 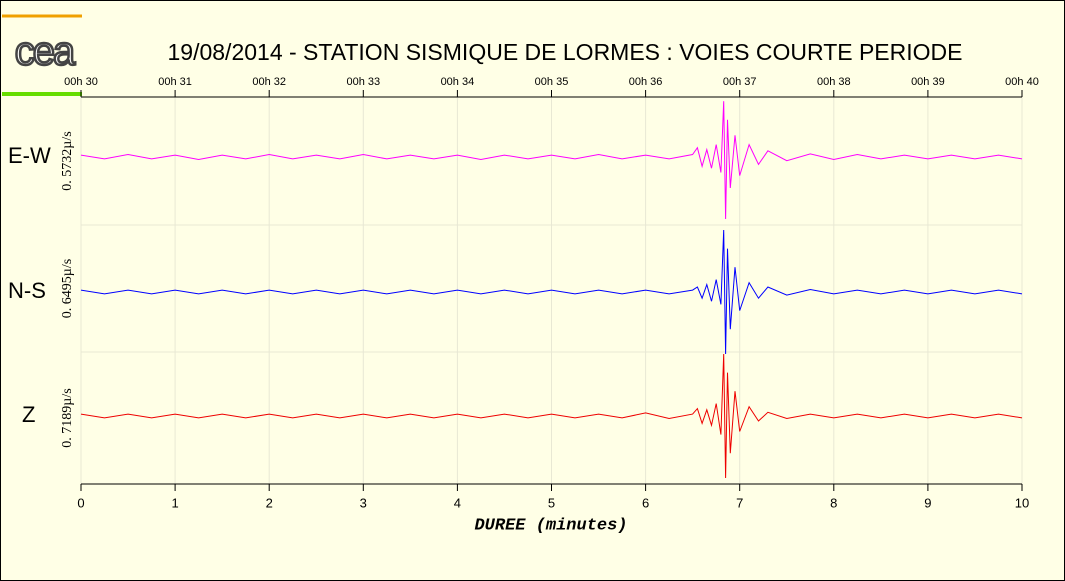 I want to click on x-tick-label: 9, so click(x=927, y=502).